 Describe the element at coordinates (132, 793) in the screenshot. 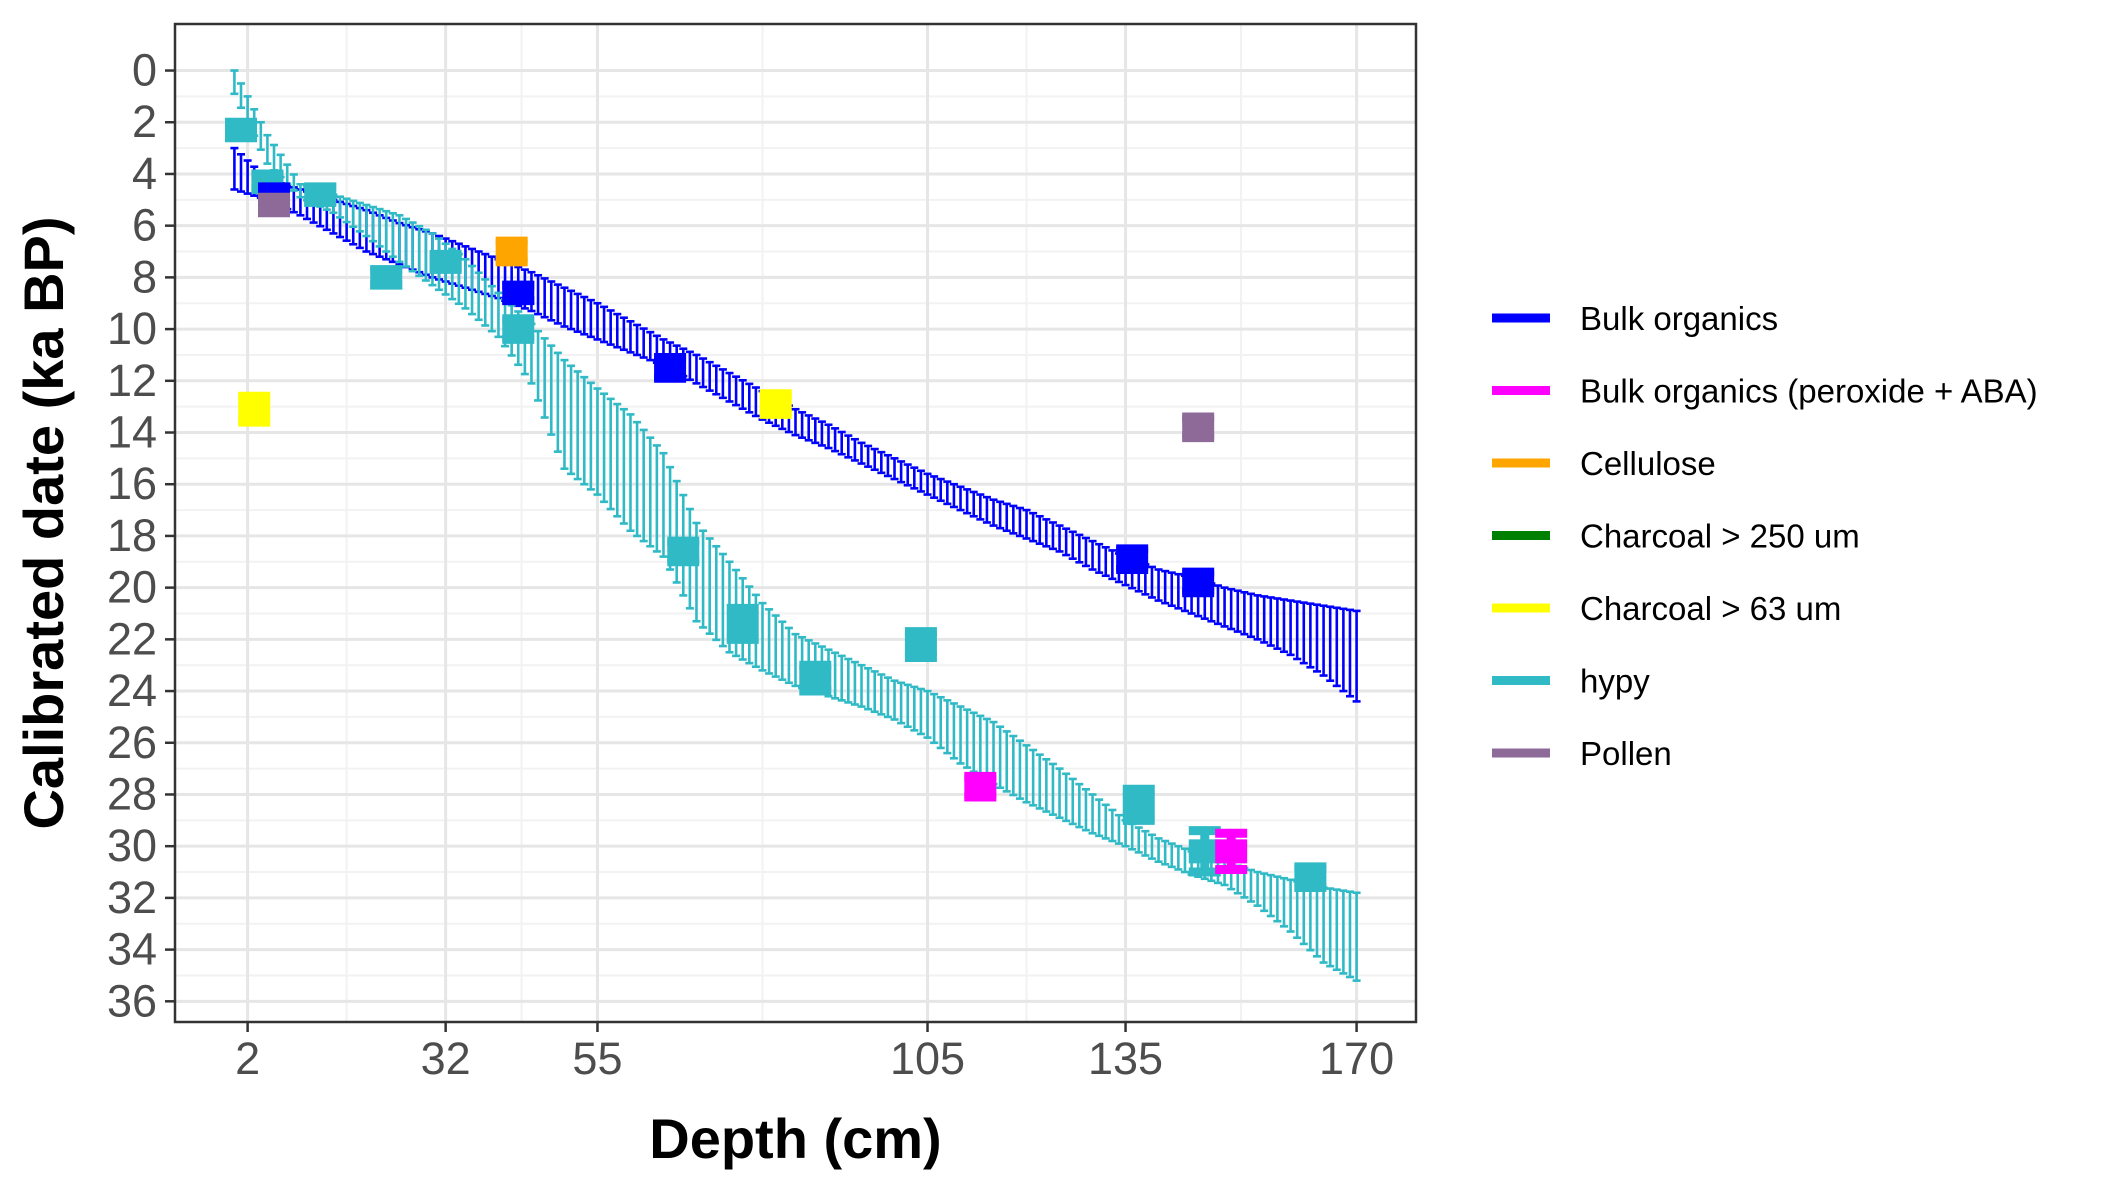

I see `y-tick-label: 28` at that location.